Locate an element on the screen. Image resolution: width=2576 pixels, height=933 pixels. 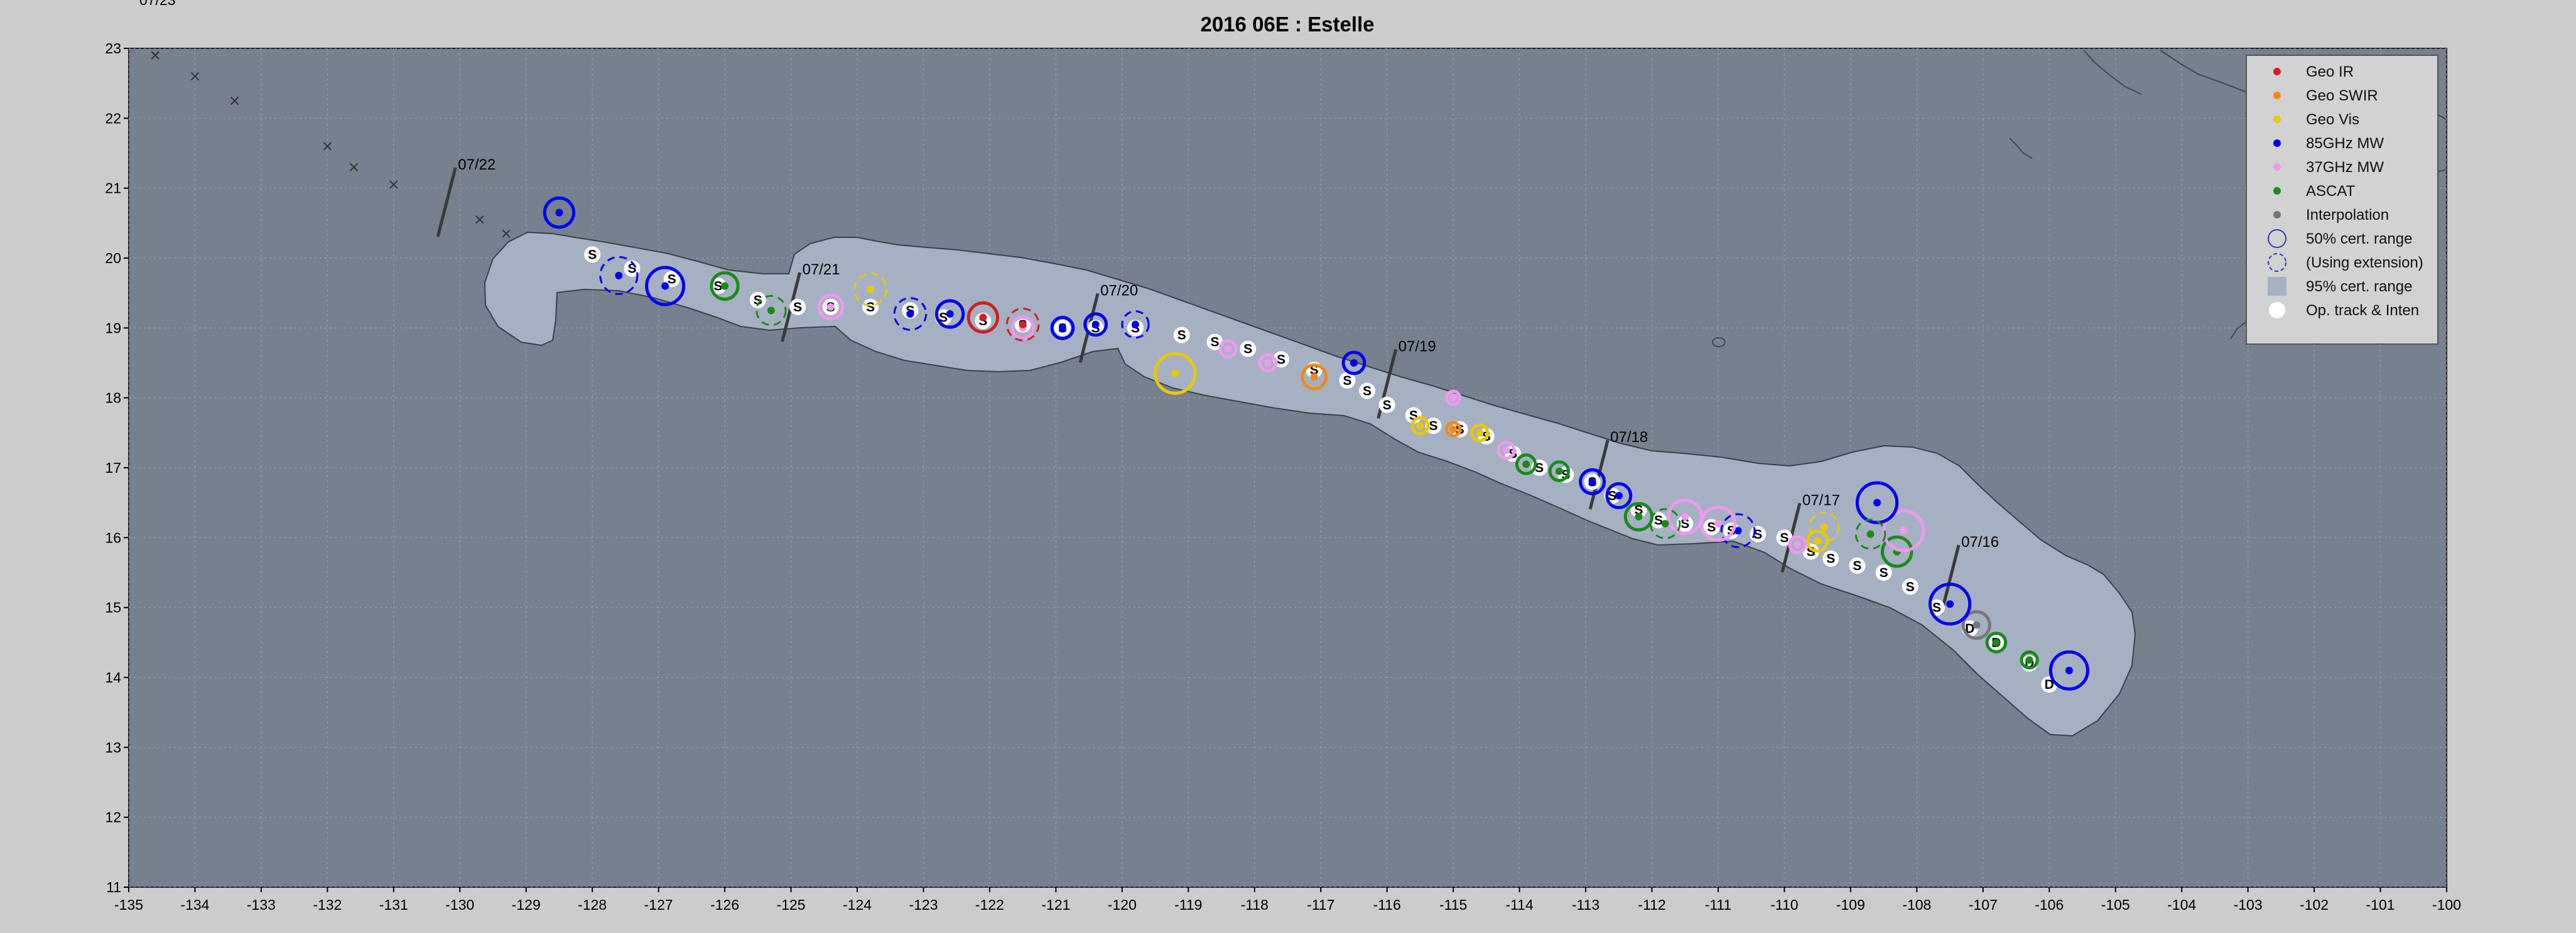
x-tick-label: -121 is located at coordinates (1055, 905).